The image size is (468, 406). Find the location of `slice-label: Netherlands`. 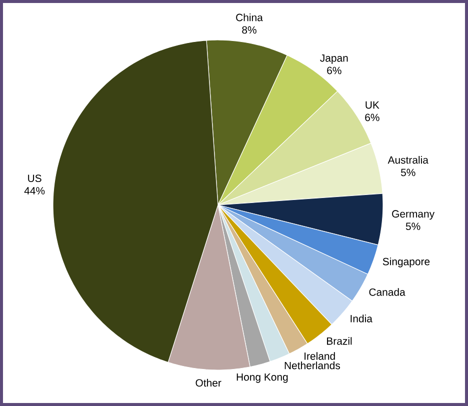

slice-label: Netherlands is located at coordinates (312, 366).